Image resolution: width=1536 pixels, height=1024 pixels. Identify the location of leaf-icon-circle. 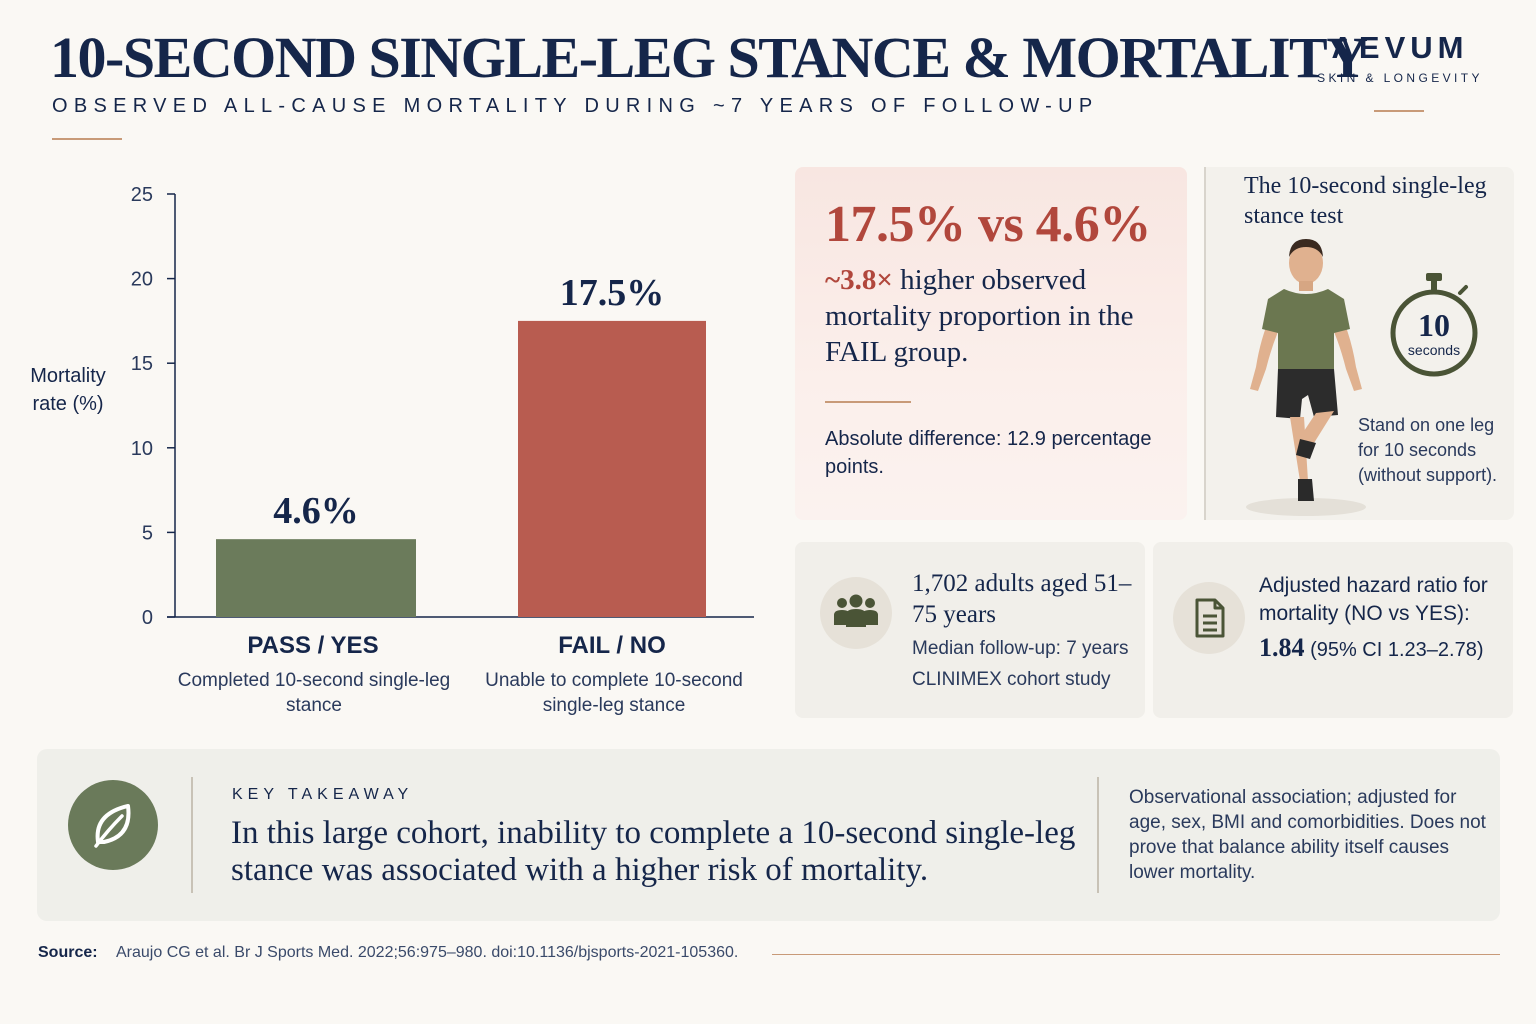
(113, 825).